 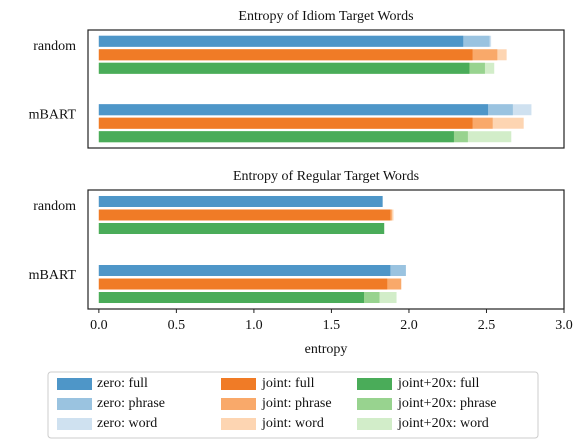 What do you see at coordinates (443, 423) in the screenshot?
I see `legend-label: joint+20x: word` at bounding box center [443, 423].